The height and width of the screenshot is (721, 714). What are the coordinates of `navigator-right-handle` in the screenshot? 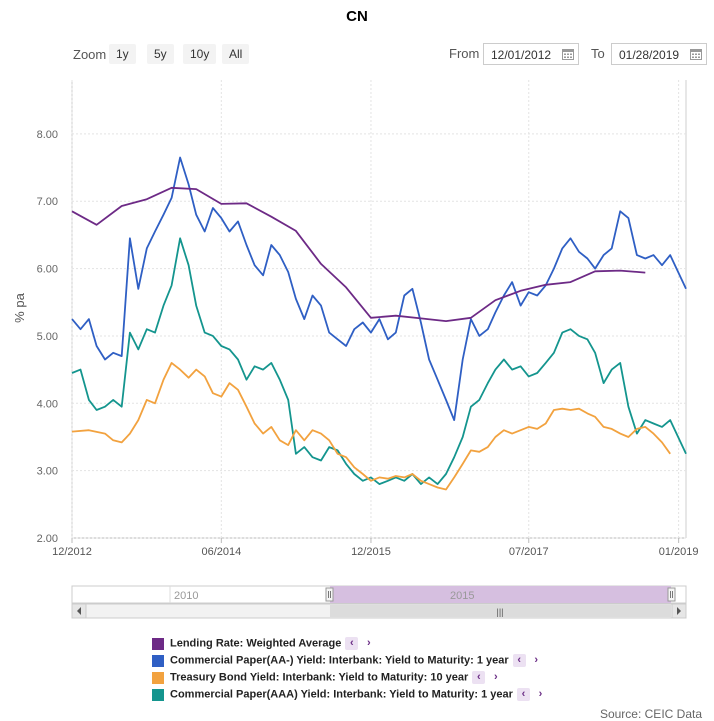 It's located at (671, 594).